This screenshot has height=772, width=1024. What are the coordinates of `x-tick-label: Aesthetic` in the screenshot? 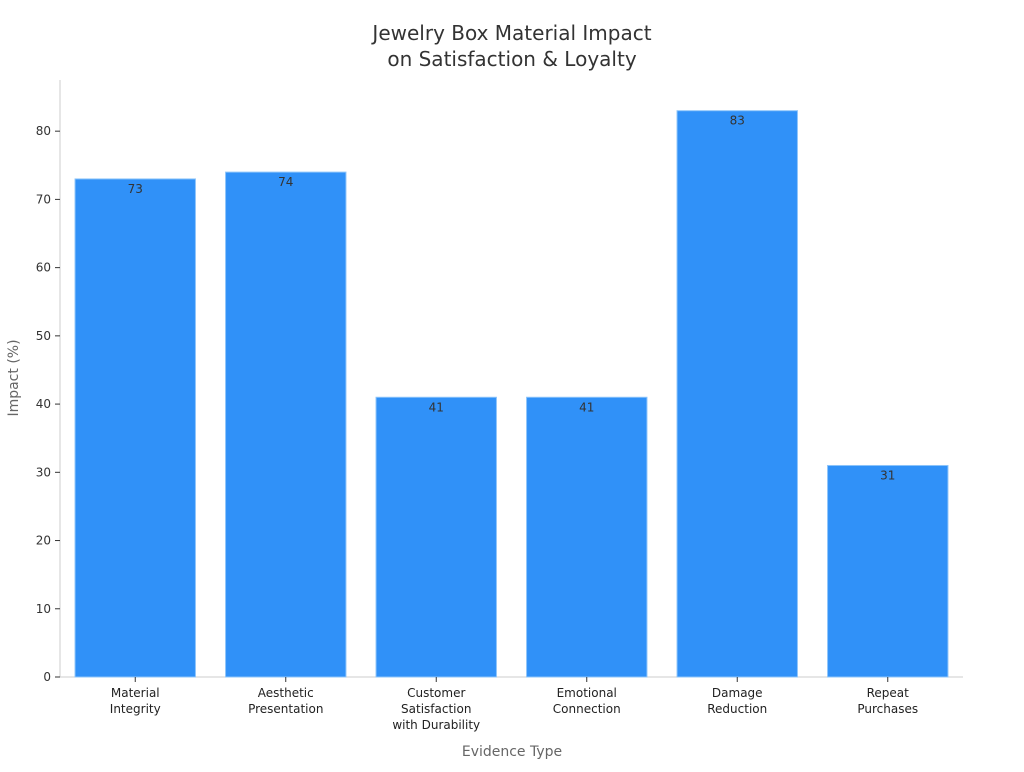 It's located at (286, 693).